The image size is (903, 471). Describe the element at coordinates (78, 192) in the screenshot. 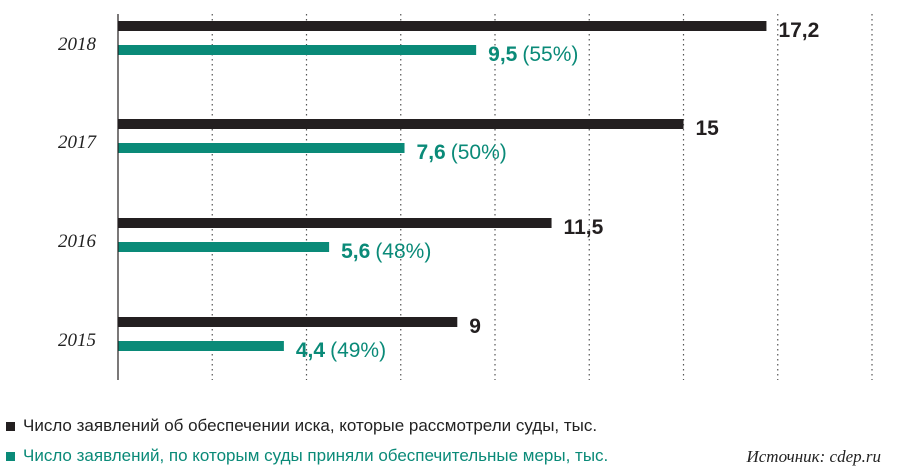

I see `category-labels: 2018 2017 2016 2015` at that location.